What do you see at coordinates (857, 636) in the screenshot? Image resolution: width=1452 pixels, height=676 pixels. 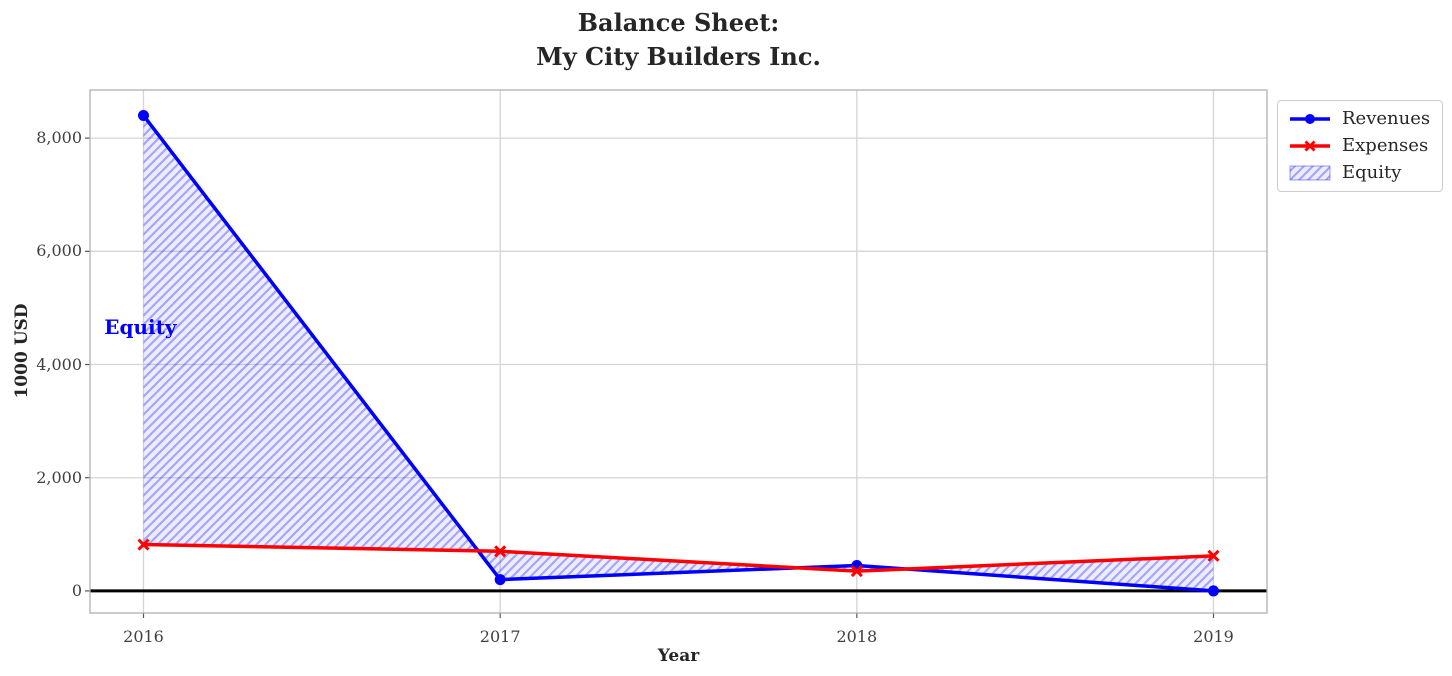 I see `x-tick-label: 2018` at bounding box center [857, 636].